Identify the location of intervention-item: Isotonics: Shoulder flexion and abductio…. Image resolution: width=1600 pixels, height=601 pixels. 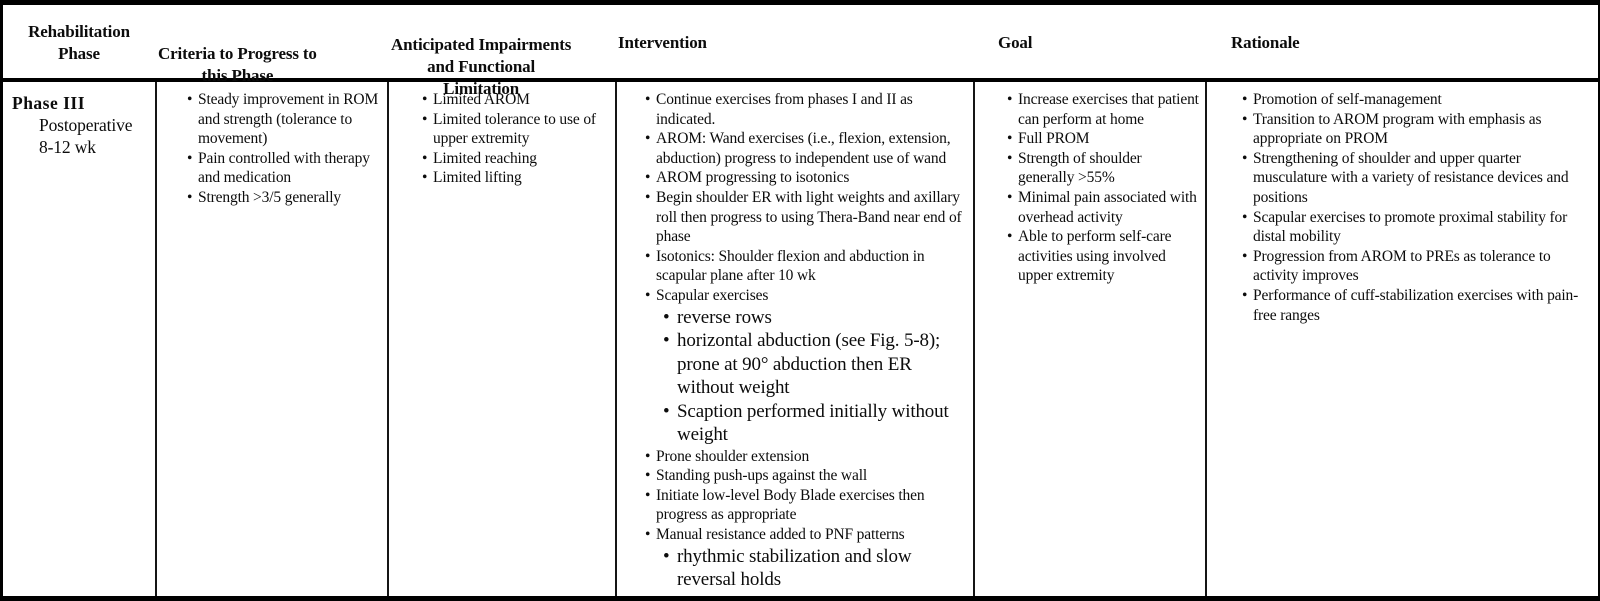
(808, 266).